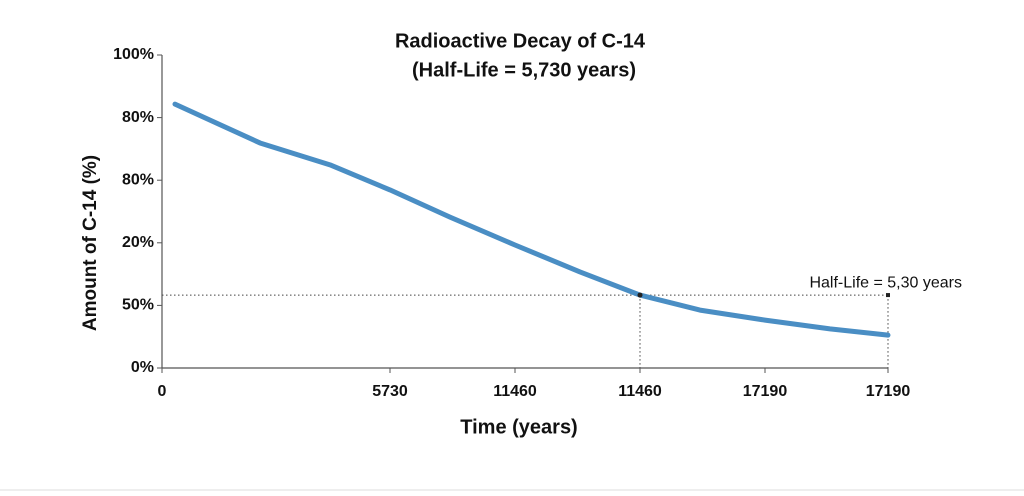 The height and width of the screenshot is (496, 1024). What do you see at coordinates (885, 282) in the screenshot?
I see `annotation: Half-Life = 5,30 years` at bounding box center [885, 282].